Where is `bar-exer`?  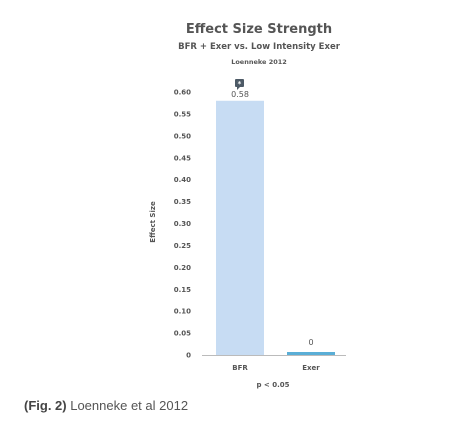 bar-exer is located at coordinates (311, 353).